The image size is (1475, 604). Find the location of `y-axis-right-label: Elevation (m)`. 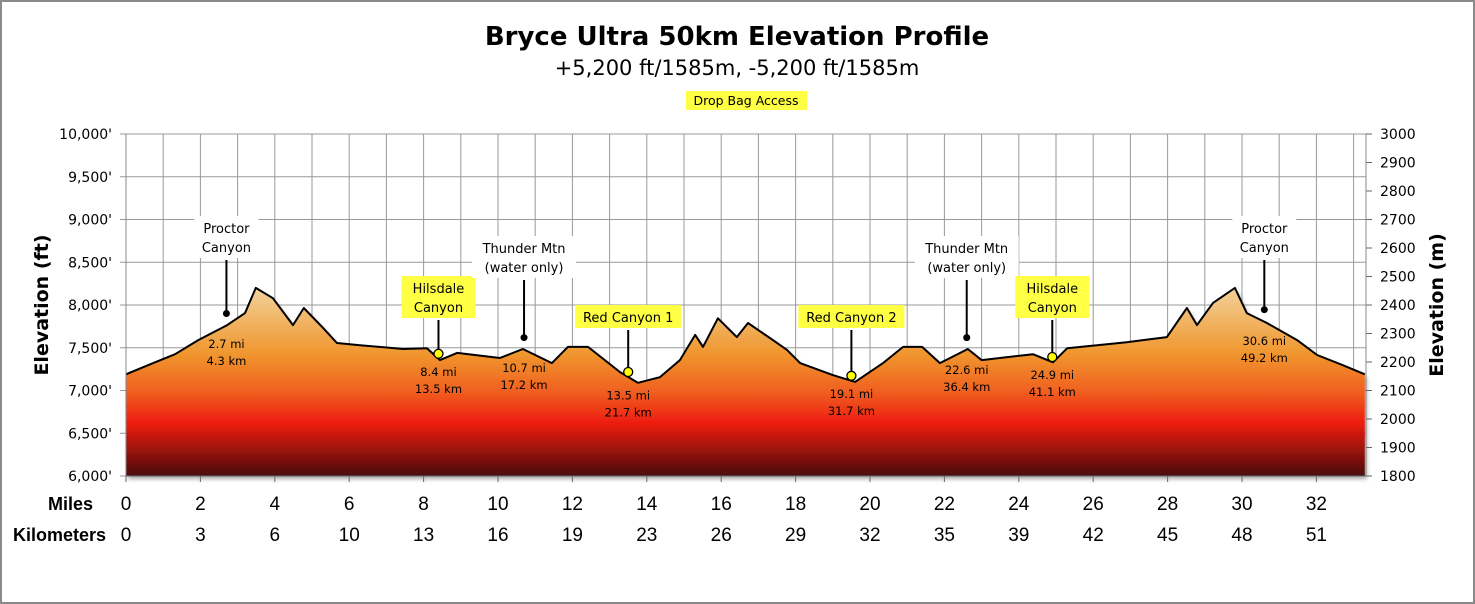

y-axis-right-label: Elevation (m) is located at coordinates (1437, 305).